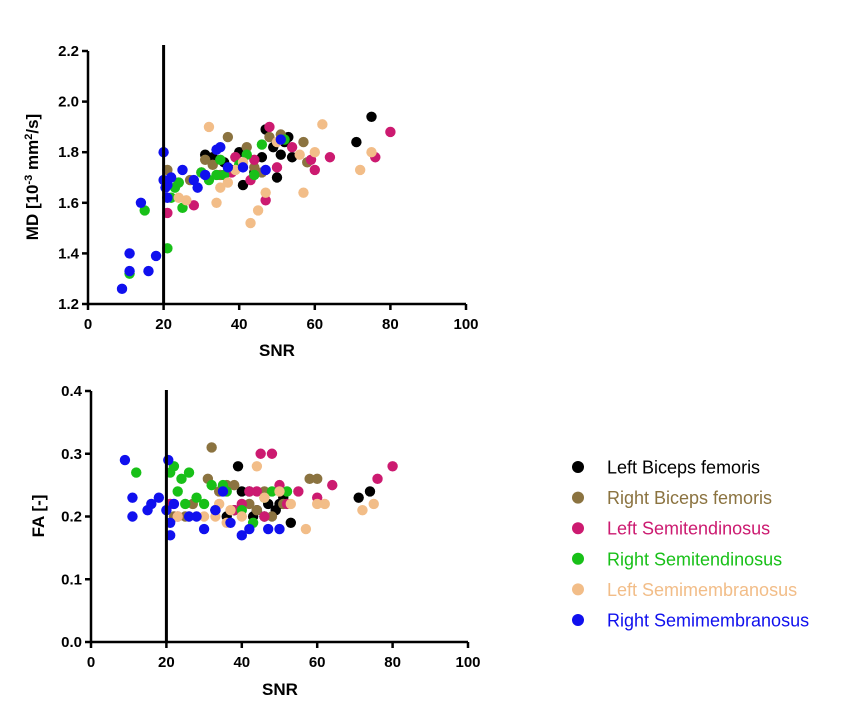  What do you see at coordinates (29, 137) in the screenshot?
I see `md-y-title-exp2: 2` at bounding box center [29, 137].